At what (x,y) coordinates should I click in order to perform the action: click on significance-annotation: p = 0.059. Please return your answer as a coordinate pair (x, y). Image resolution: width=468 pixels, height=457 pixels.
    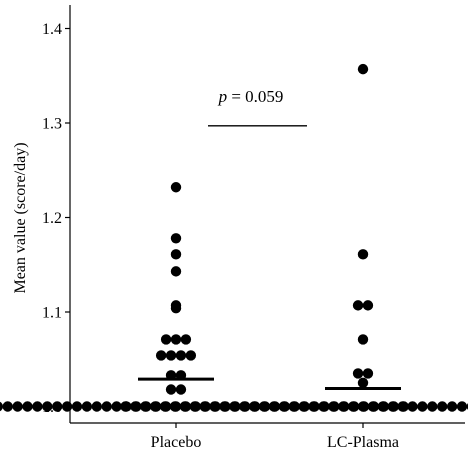
    Looking at the image, I should click on (257, 107).